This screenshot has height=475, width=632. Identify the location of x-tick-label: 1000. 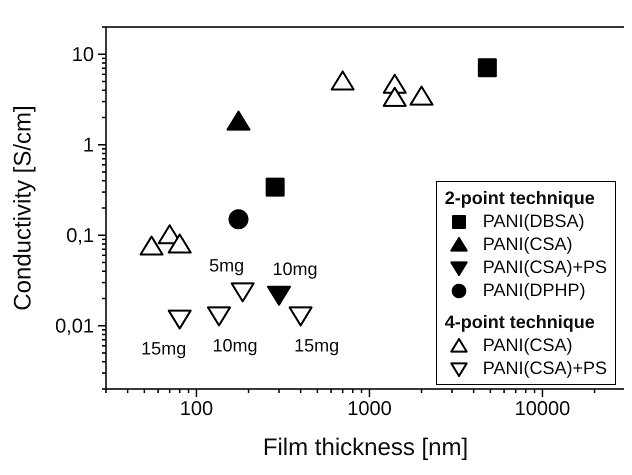
(369, 409).